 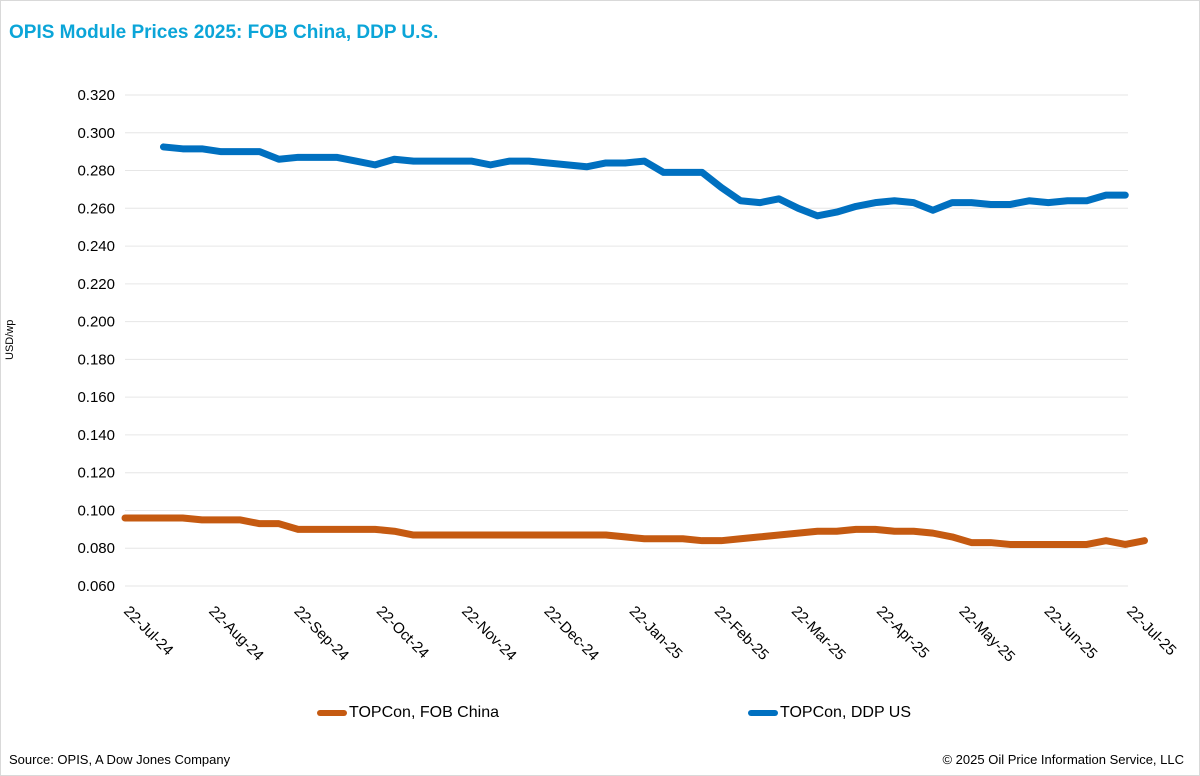 I want to click on x-tick-label: 22-Feb-25, so click(x=741, y=633).